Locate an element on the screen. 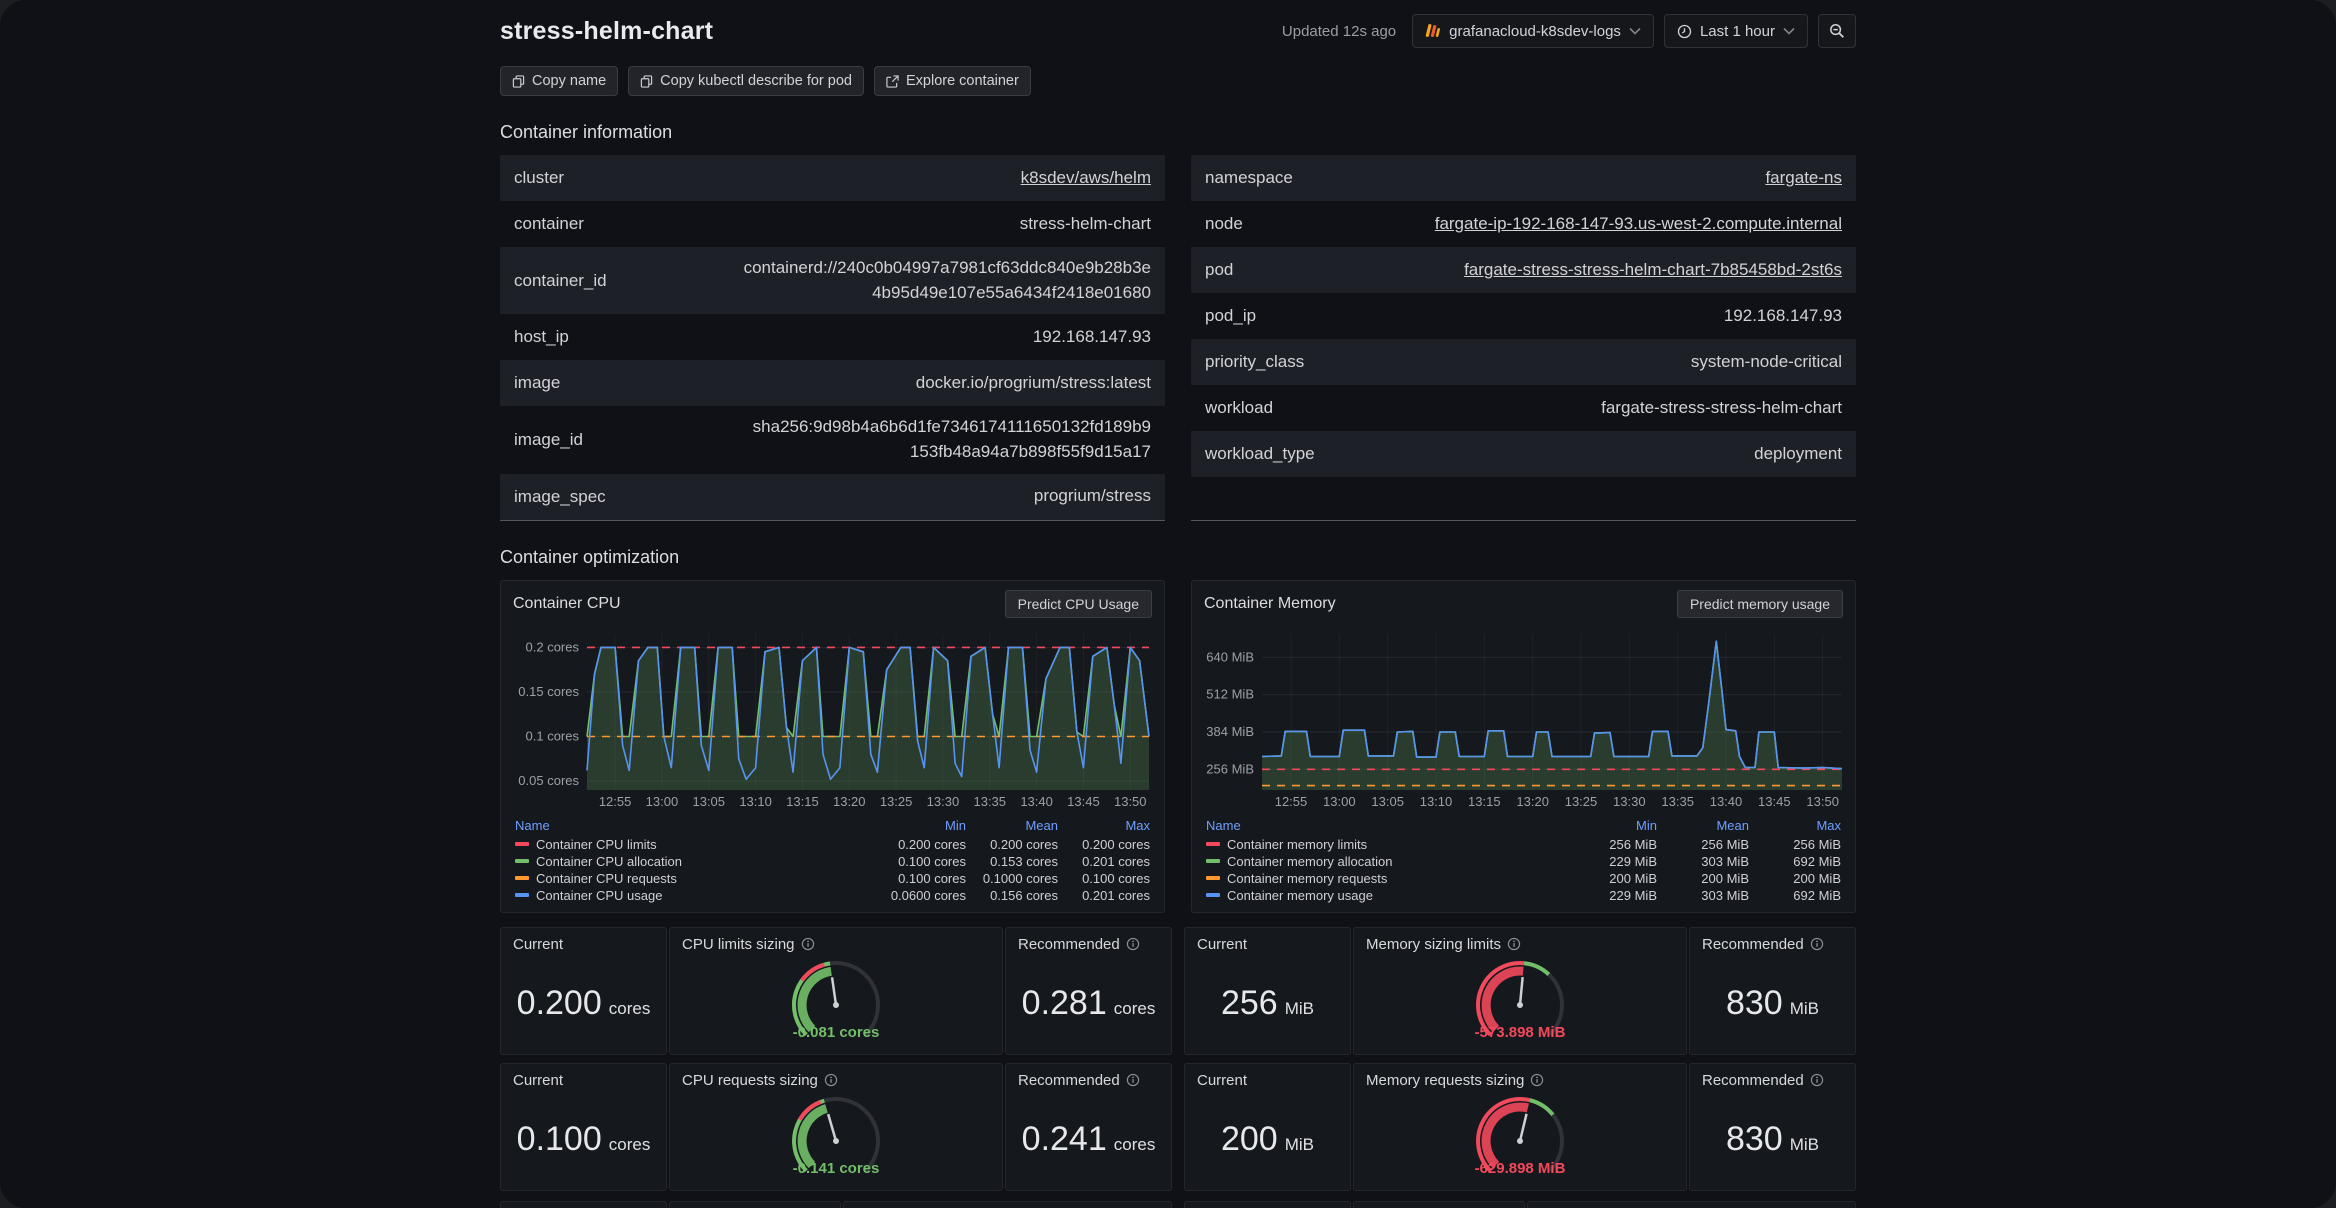 The height and width of the screenshot is (1208, 2336). svg-text: 0.1 cores is located at coordinates (552, 735).